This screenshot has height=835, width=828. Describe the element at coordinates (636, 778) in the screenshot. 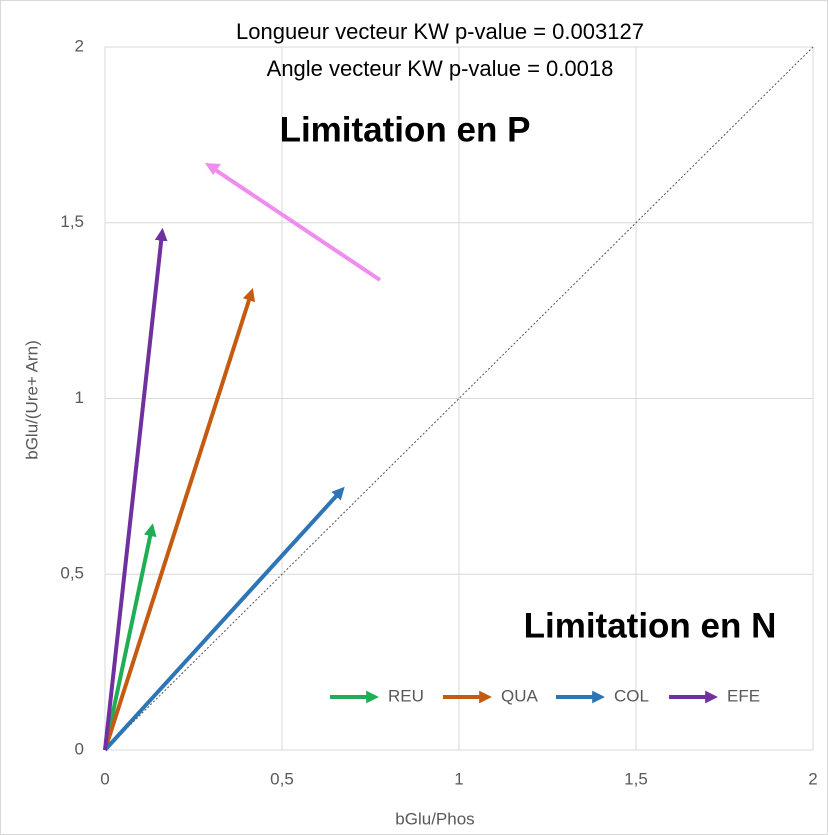

I see `x-tick-label: 1,5` at that location.